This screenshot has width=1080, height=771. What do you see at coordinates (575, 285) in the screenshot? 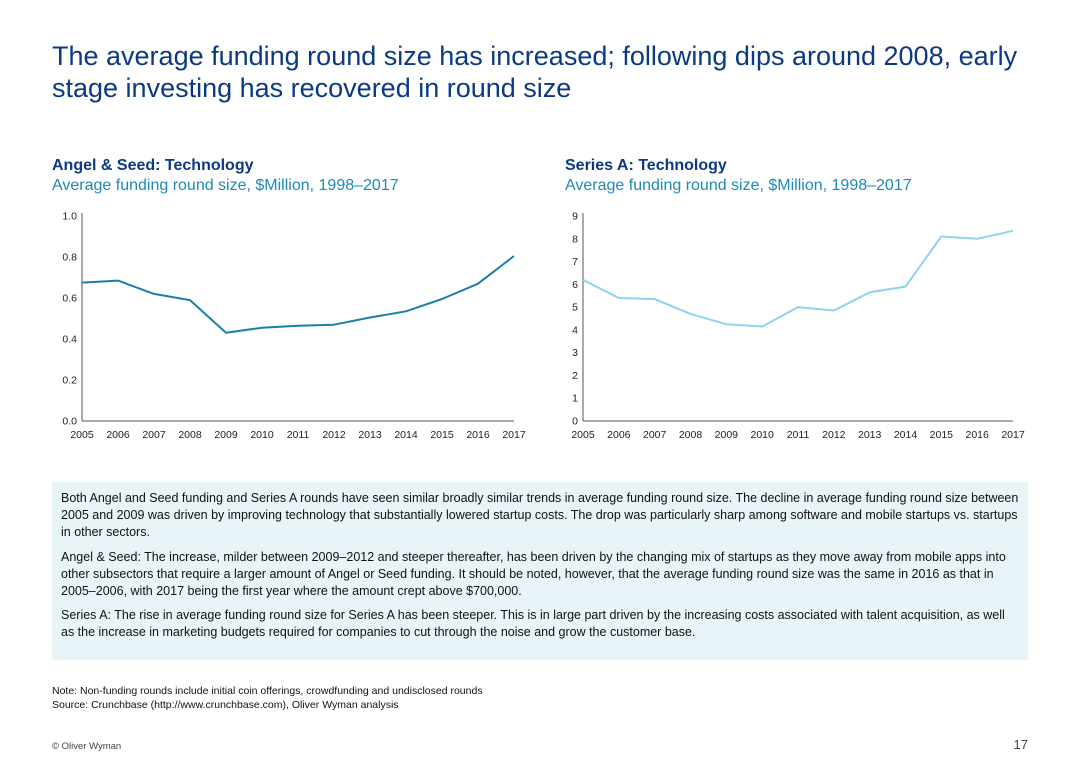
I see `y-tick-label: 6` at bounding box center [575, 285].